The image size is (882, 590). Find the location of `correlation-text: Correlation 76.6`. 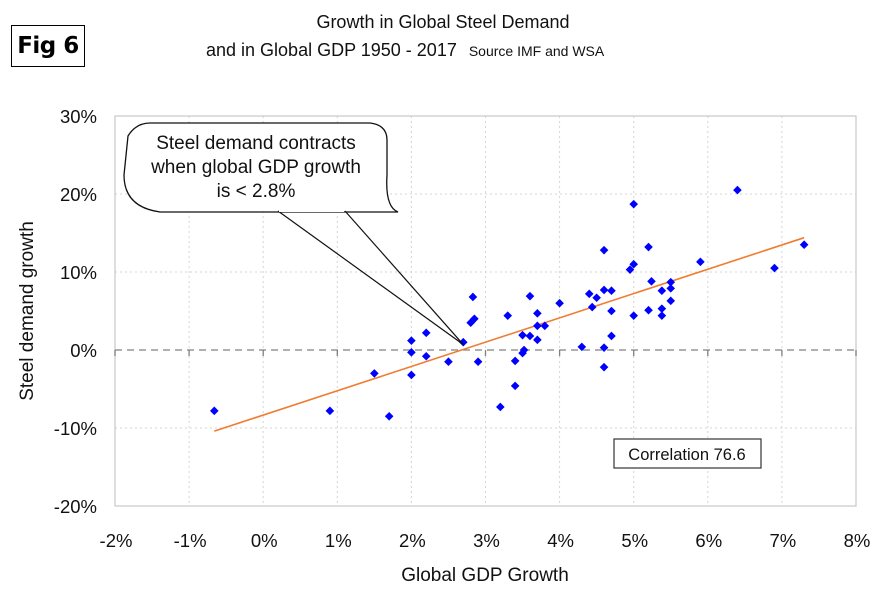

correlation-text: Correlation 76.6 is located at coordinates (686, 455).